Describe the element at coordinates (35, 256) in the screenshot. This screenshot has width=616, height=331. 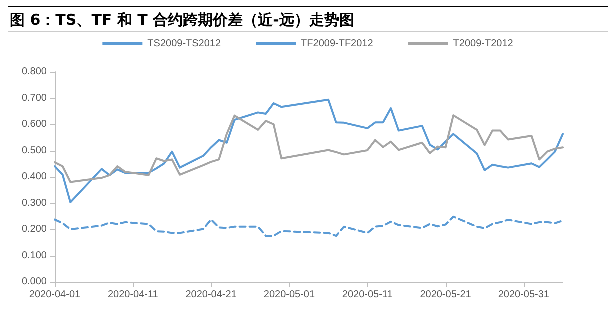
I see `y-tick-label: 0.100` at that location.